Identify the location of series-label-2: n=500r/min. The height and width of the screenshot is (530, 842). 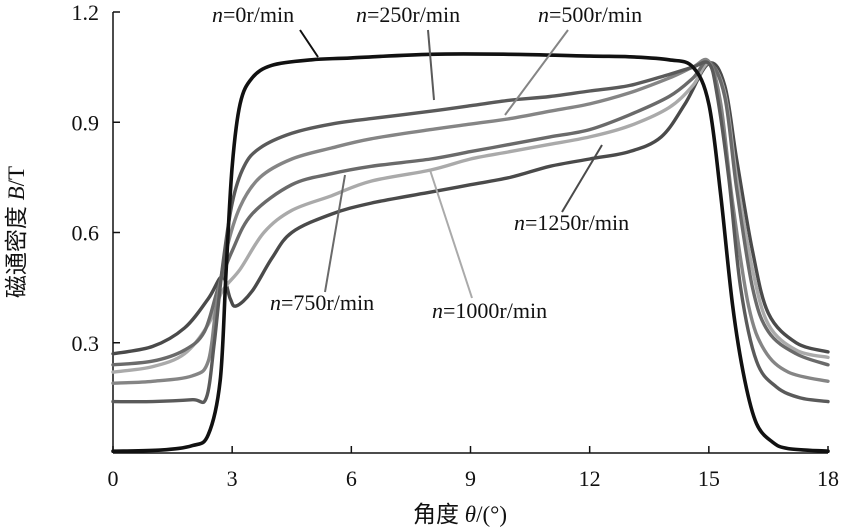
(590, 14).